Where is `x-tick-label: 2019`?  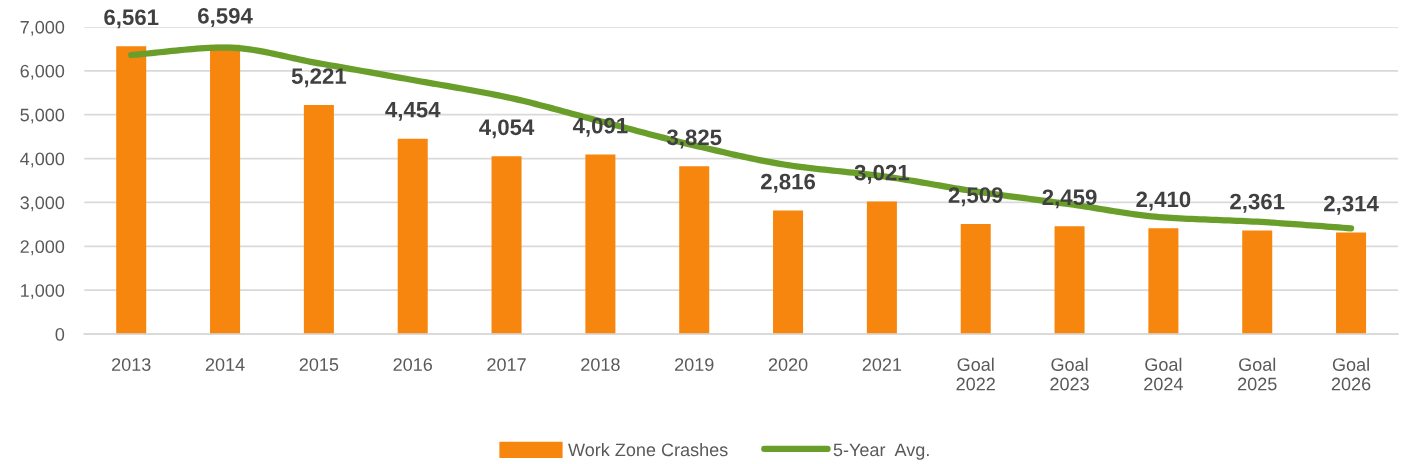
x-tick-label: 2019 is located at coordinates (694, 364).